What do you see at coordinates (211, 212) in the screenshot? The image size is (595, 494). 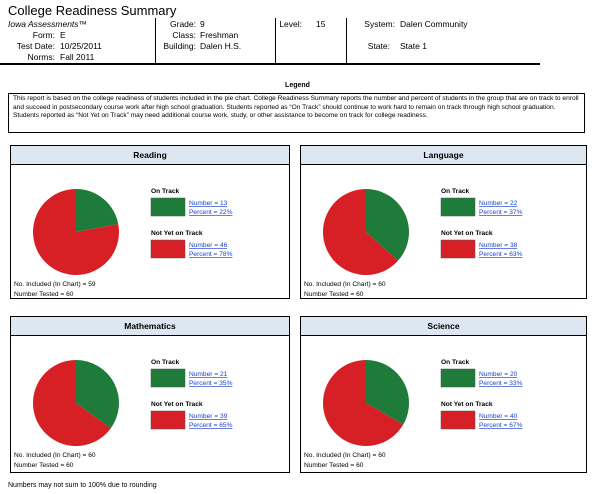 I see `percent-link: Percent = 22%` at bounding box center [211, 212].